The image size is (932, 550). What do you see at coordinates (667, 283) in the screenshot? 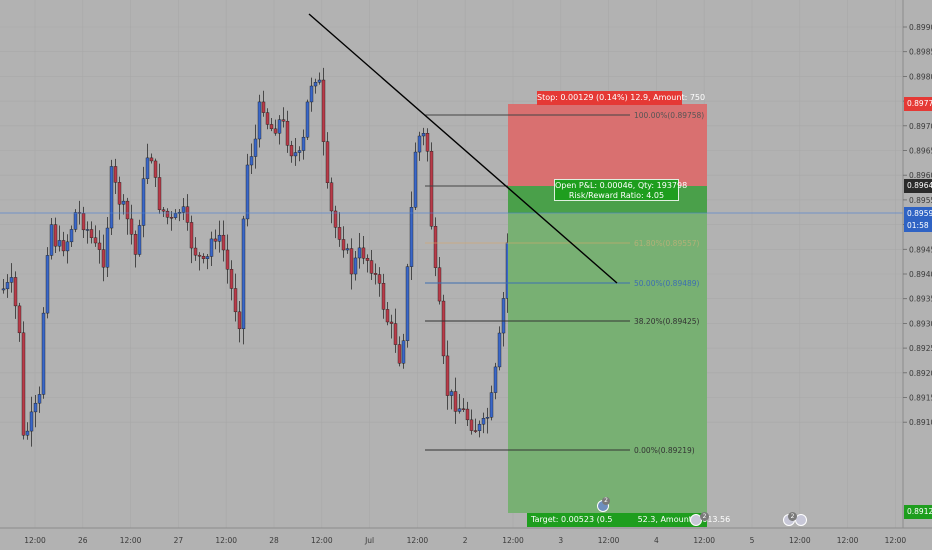
I see `fib-level-50-label: 50.00%(0.89489)` at bounding box center [667, 283].